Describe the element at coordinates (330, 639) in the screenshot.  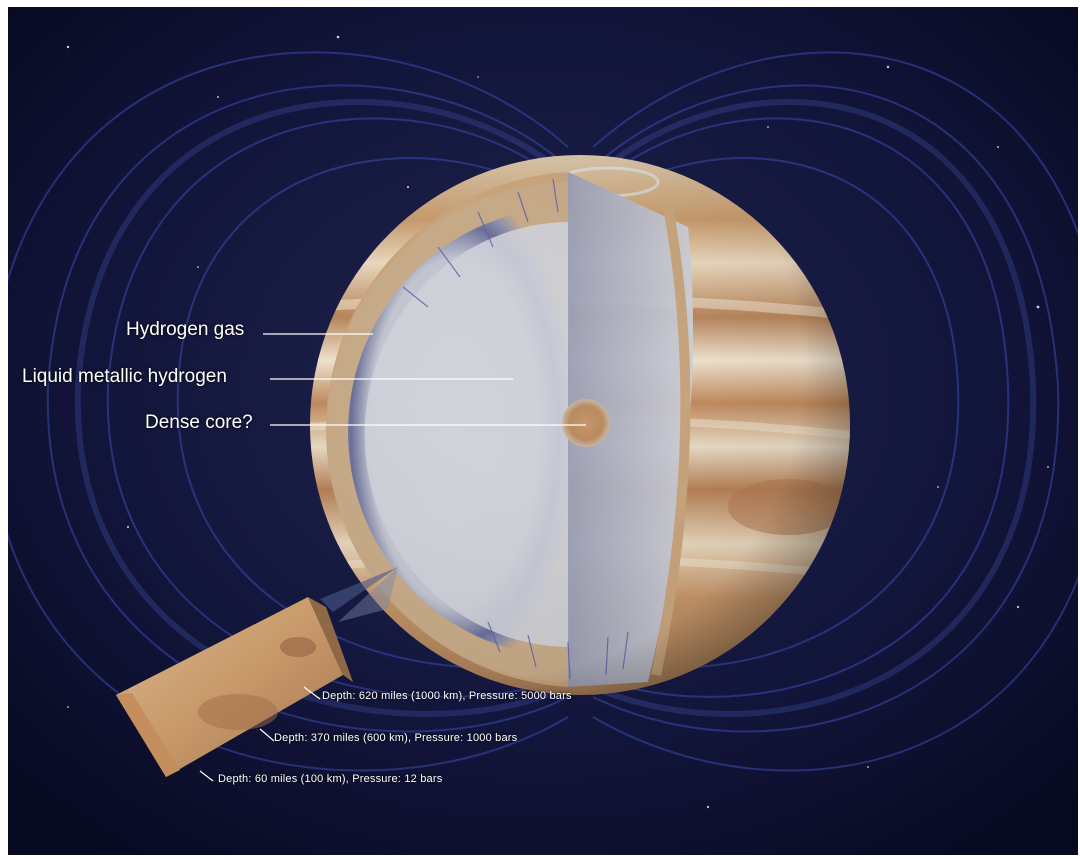
I see `prism-side-face` at that location.